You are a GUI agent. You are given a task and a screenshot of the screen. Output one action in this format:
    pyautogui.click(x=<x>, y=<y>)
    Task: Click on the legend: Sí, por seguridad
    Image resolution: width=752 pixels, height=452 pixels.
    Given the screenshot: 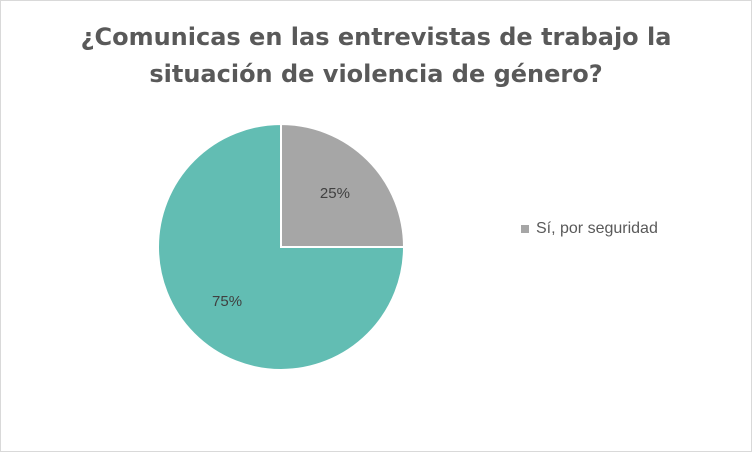 What is the action you would take?
    pyautogui.click(x=589, y=229)
    